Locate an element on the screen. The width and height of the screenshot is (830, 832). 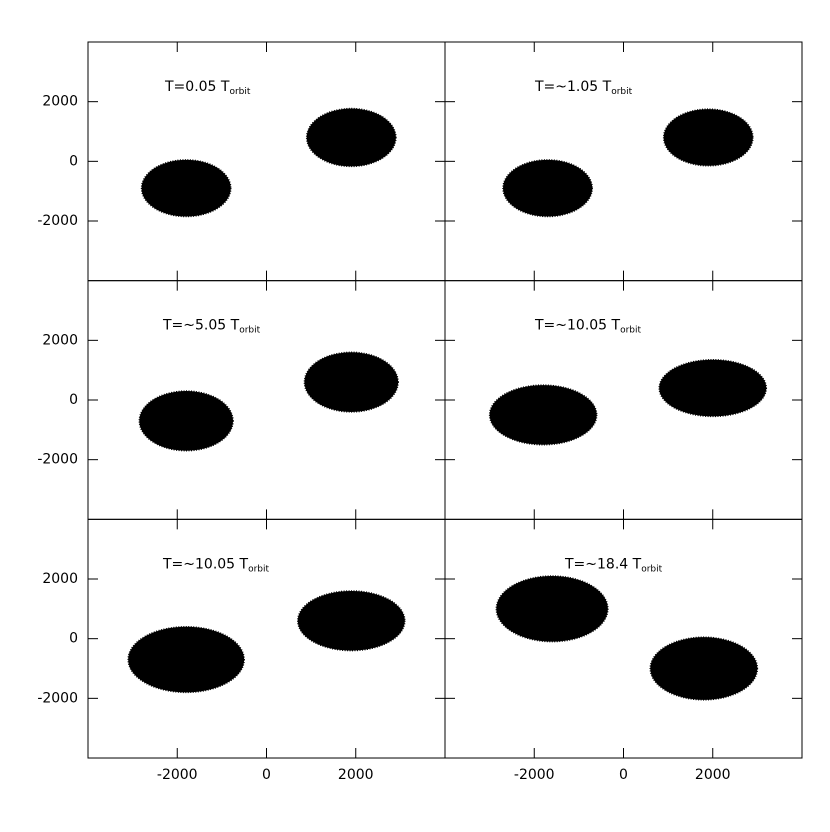
panel-title: T=~18.4 Torbit is located at coordinates (613, 565).